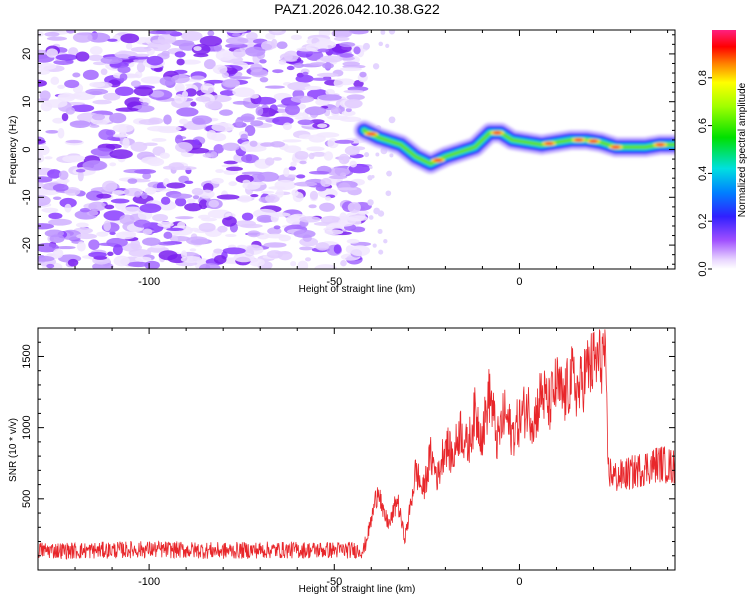  What do you see at coordinates (334, 282) in the screenshot?
I see `spectrogram-x-tick-label: -50` at bounding box center [334, 282].